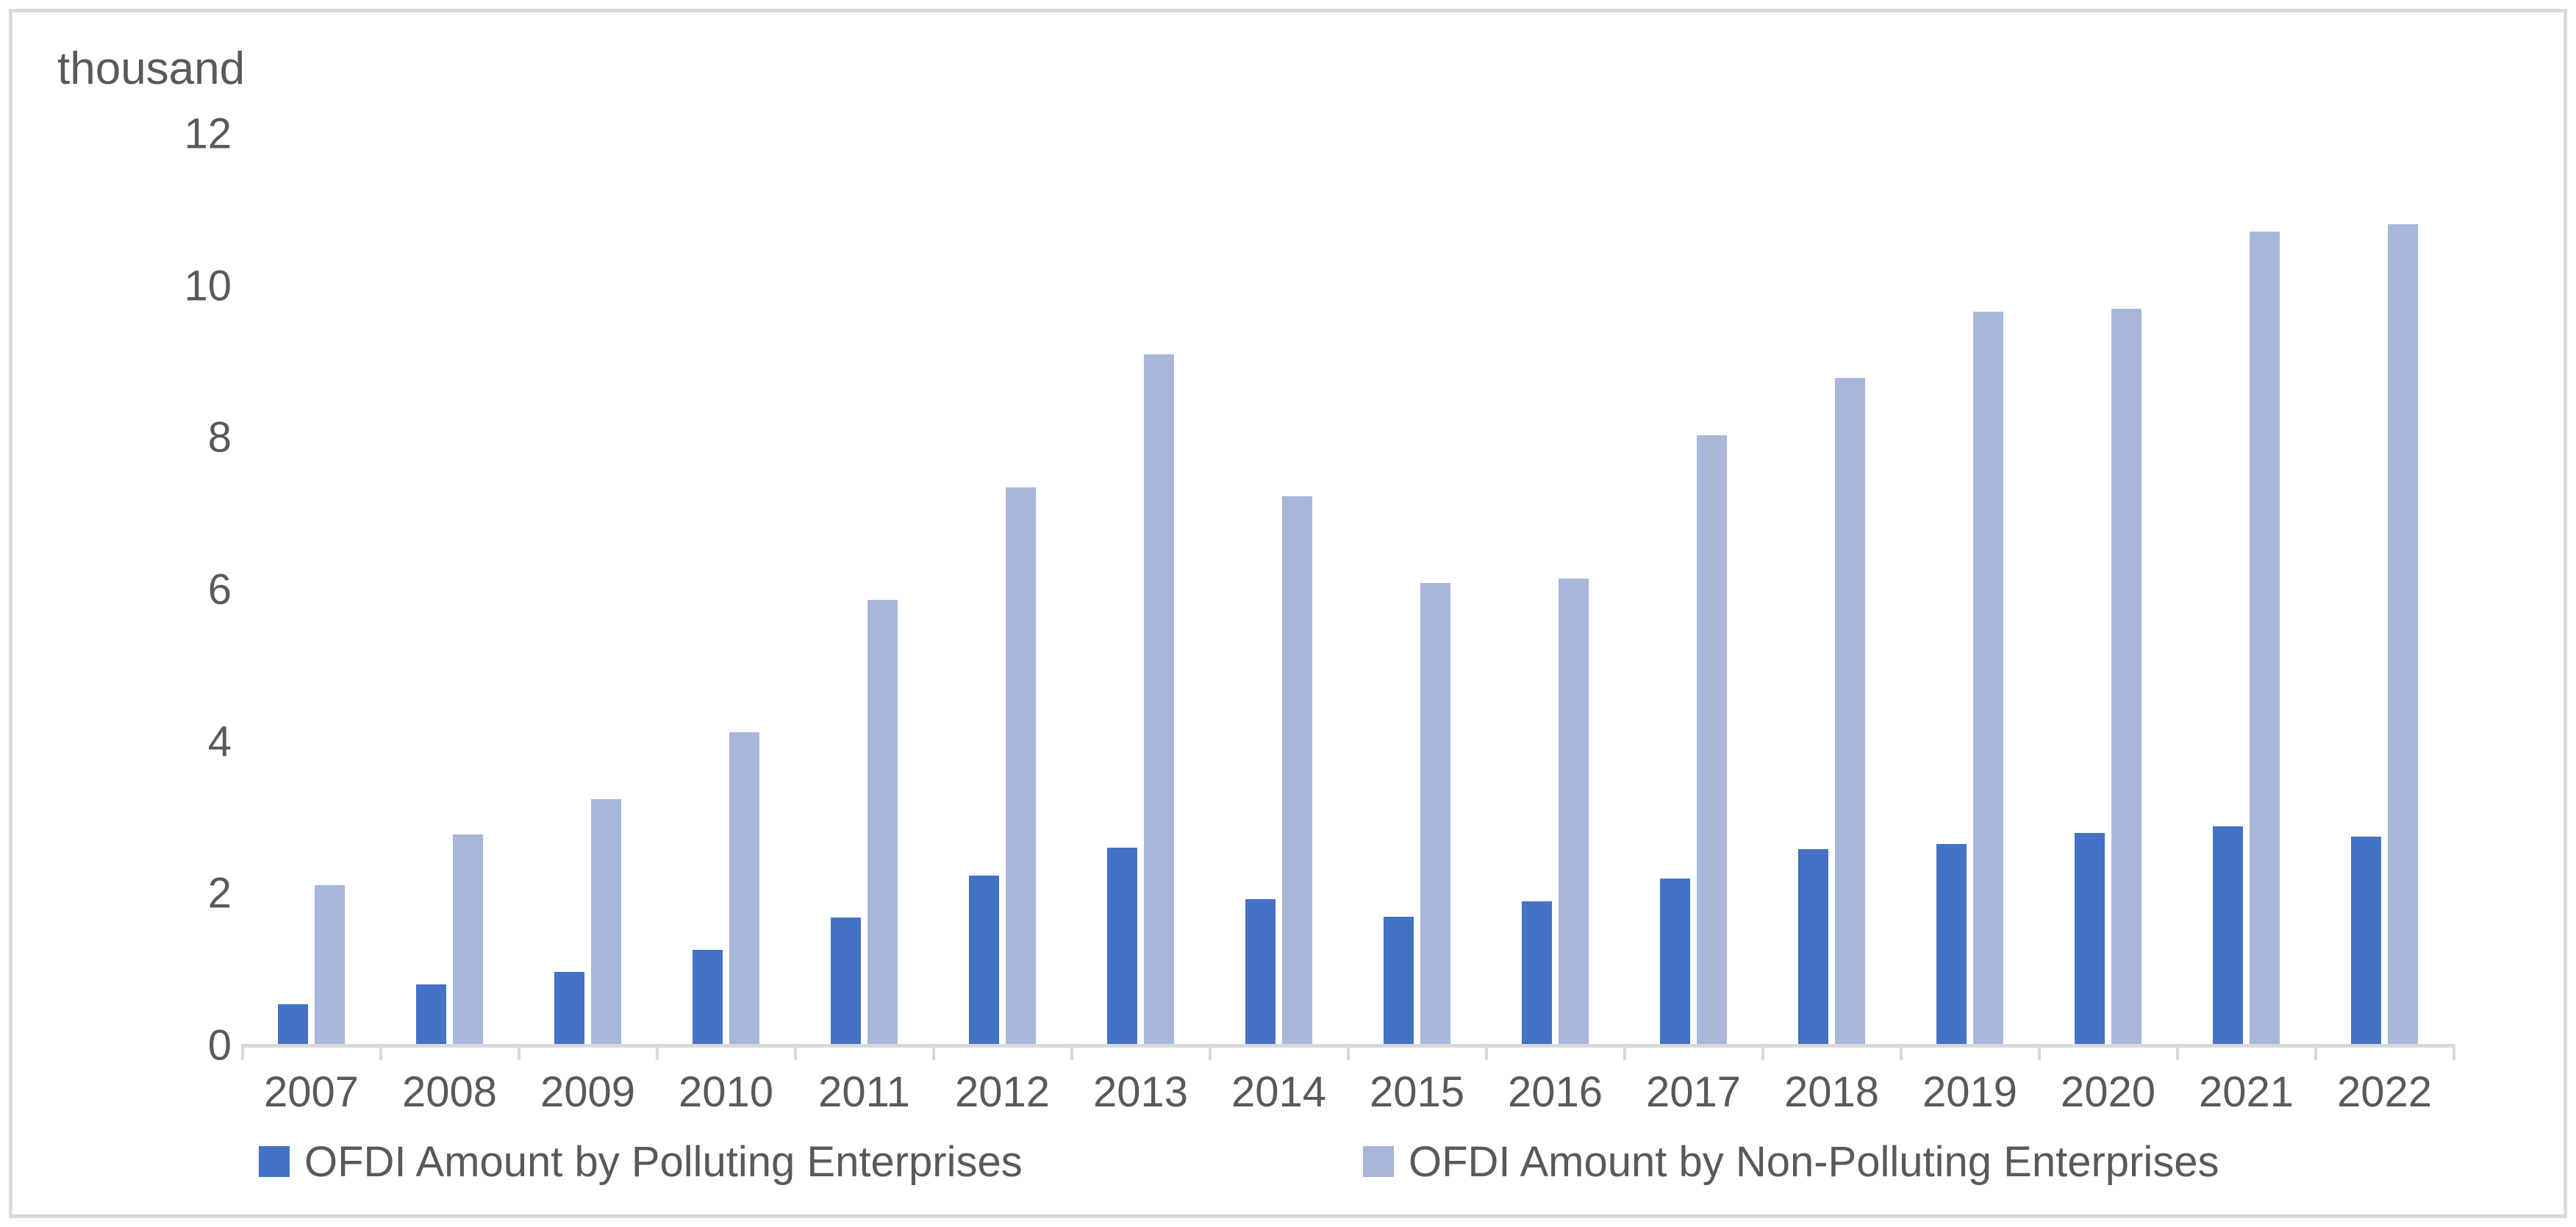 The image size is (2576, 1227). What do you see at coordinates (274, 1161) in the screenshot?
I see `legend-swatch-polluting` at bounding box center [274, 1161].